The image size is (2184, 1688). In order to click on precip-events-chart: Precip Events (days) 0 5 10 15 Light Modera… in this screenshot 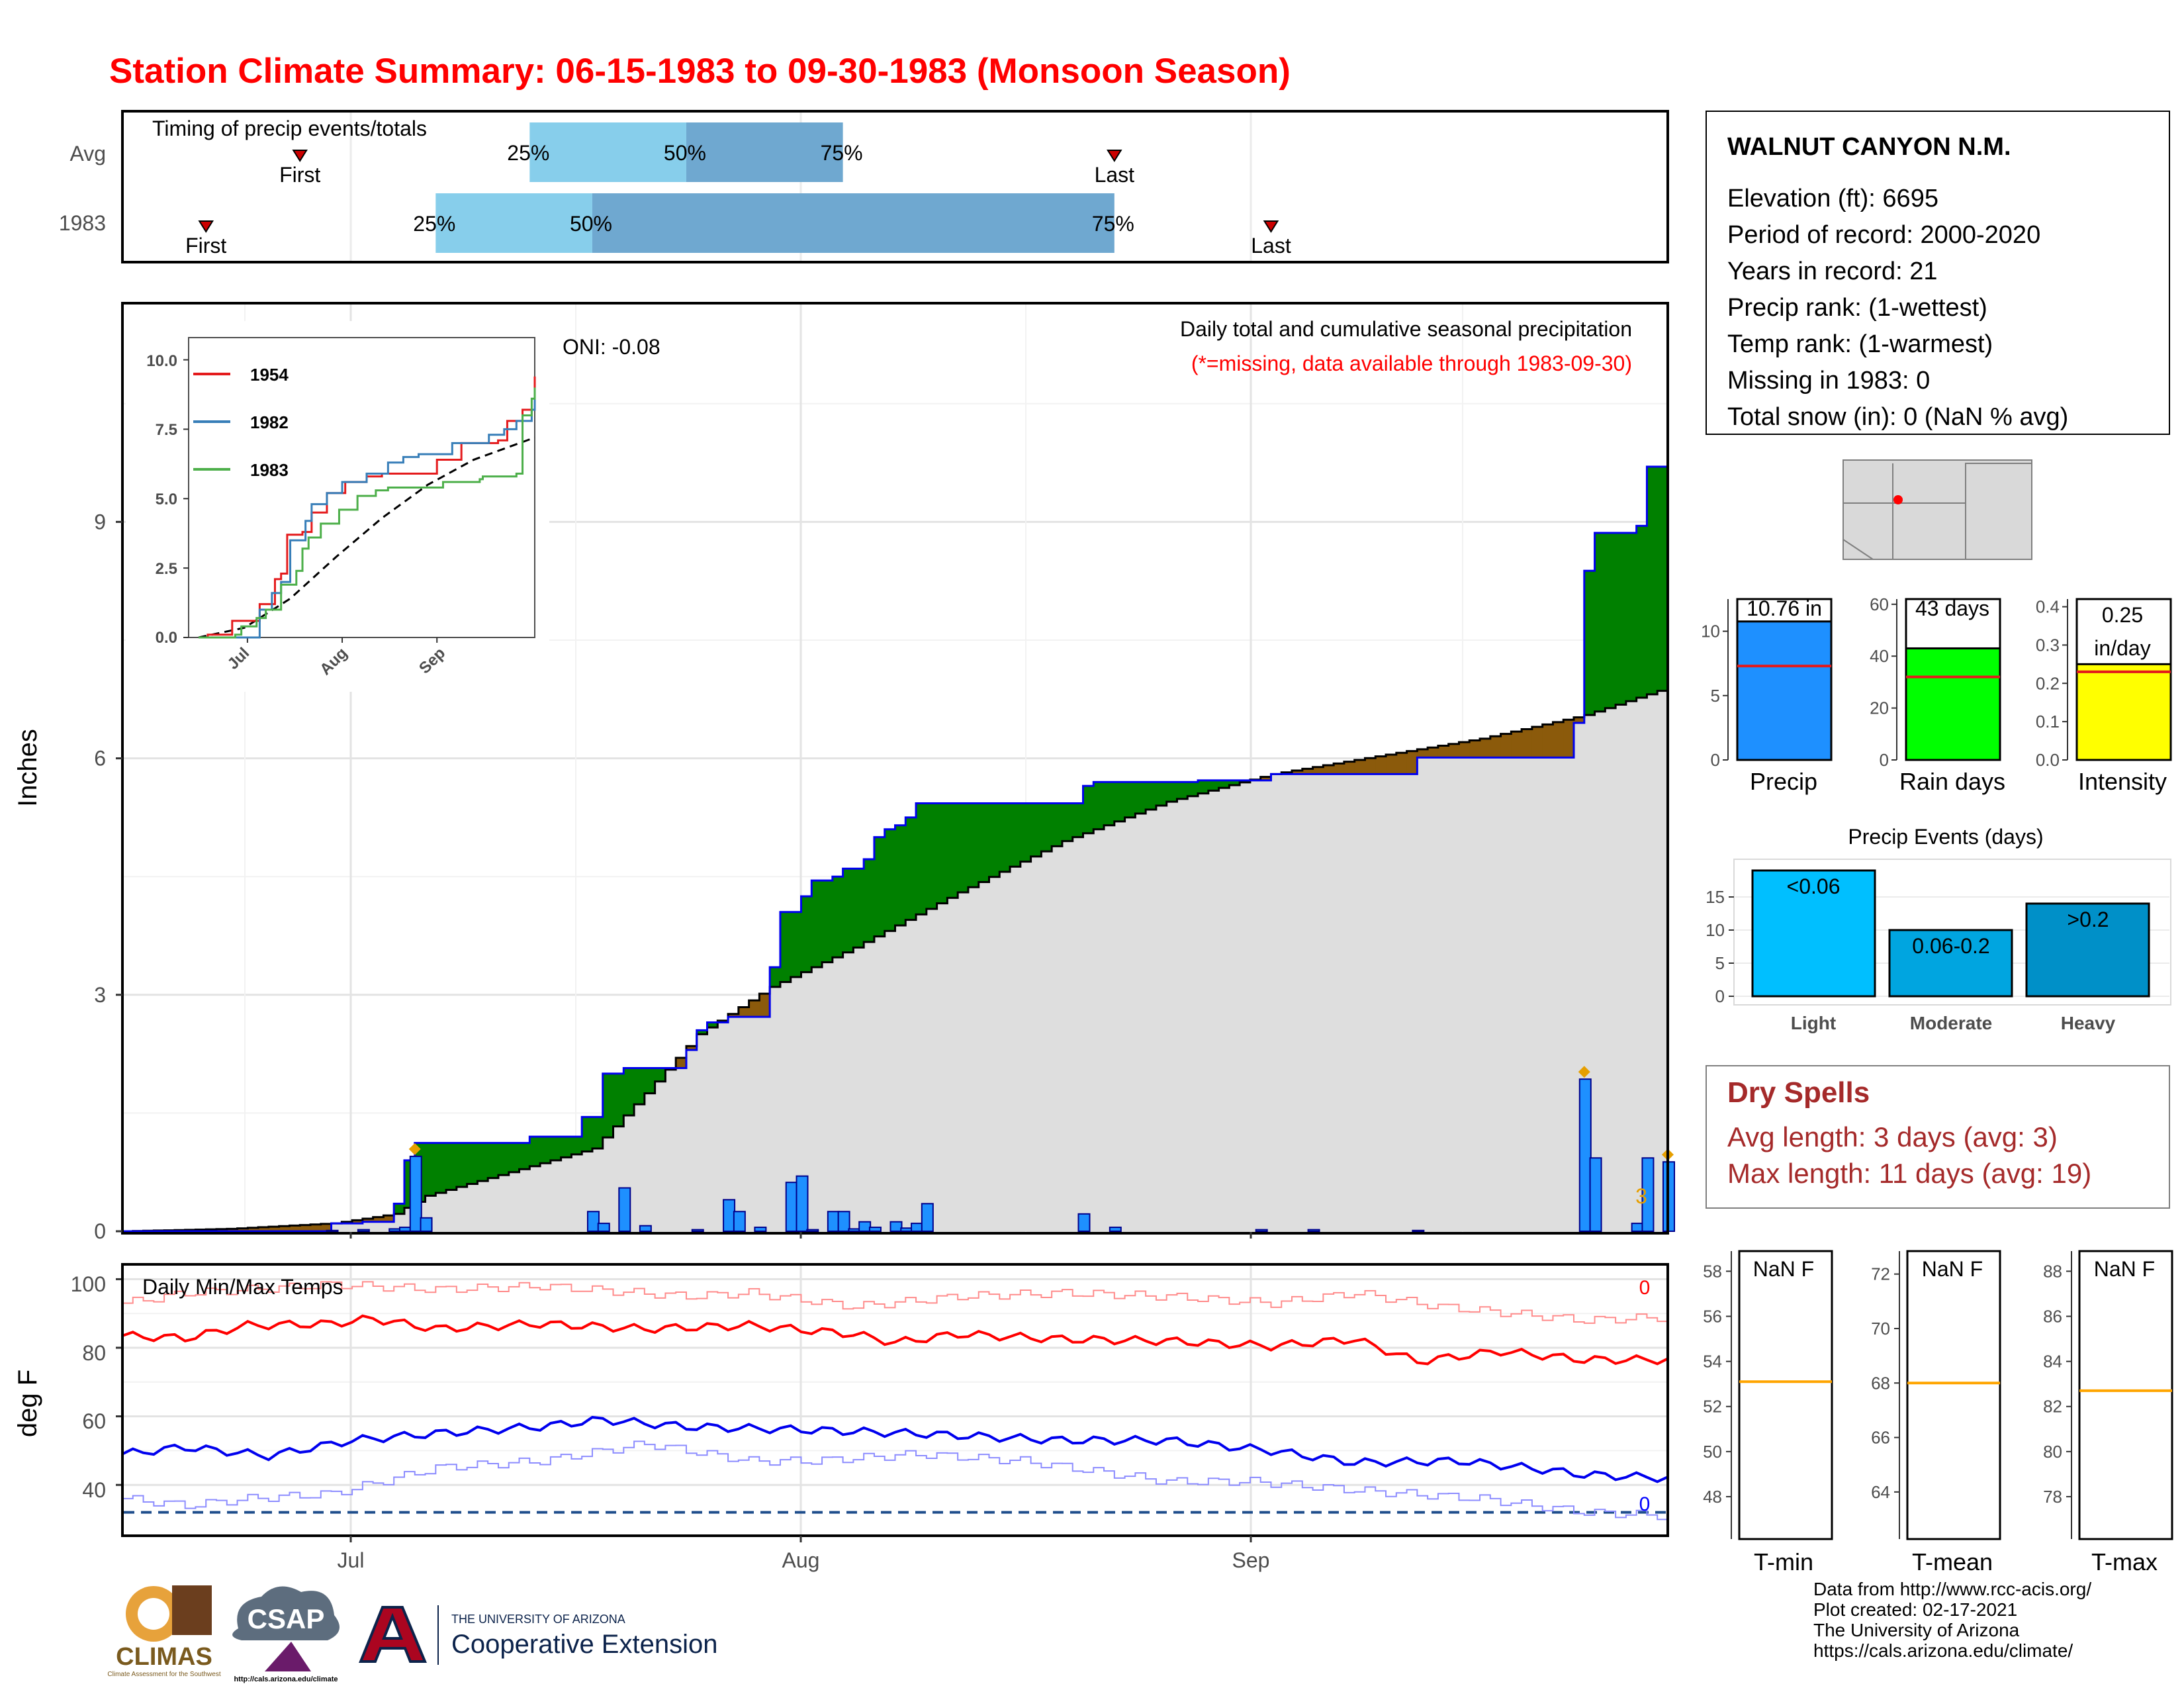, I will do `click(1939, 929)`.